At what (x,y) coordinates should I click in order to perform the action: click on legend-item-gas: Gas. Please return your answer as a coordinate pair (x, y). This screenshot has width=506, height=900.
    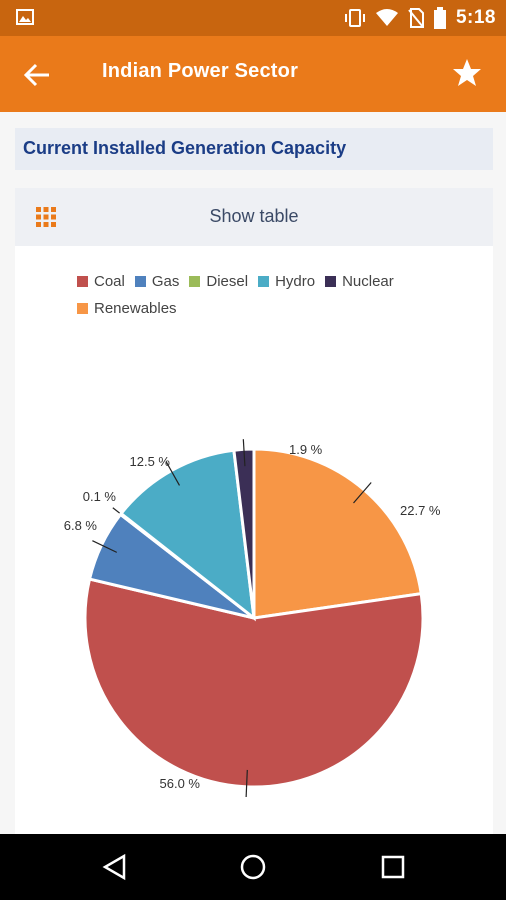
    Looking at the image, I should click on (157, 281).